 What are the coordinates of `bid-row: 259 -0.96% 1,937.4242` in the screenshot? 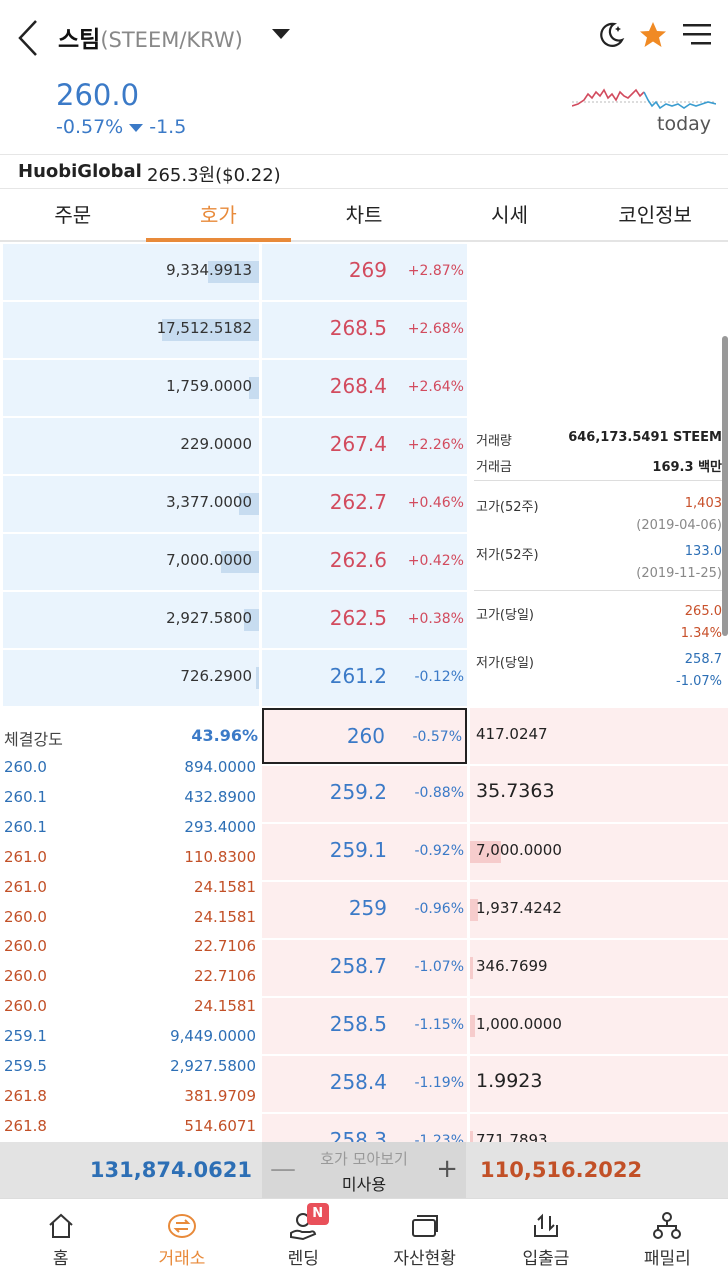 It's located at (364, 911).